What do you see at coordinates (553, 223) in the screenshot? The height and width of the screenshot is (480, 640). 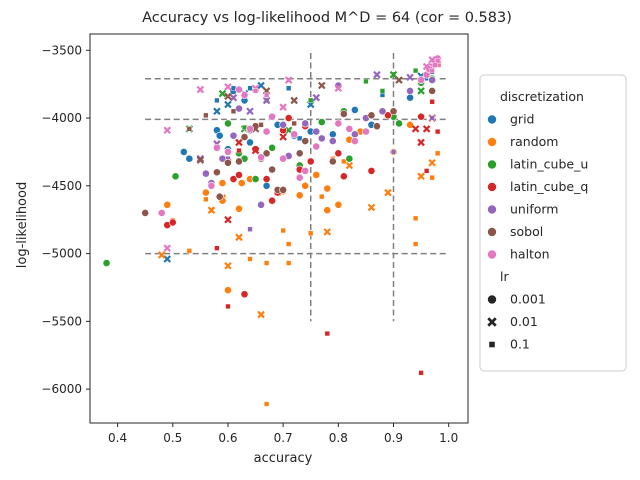 I see `legend-box` at bounding box center [553, 223].